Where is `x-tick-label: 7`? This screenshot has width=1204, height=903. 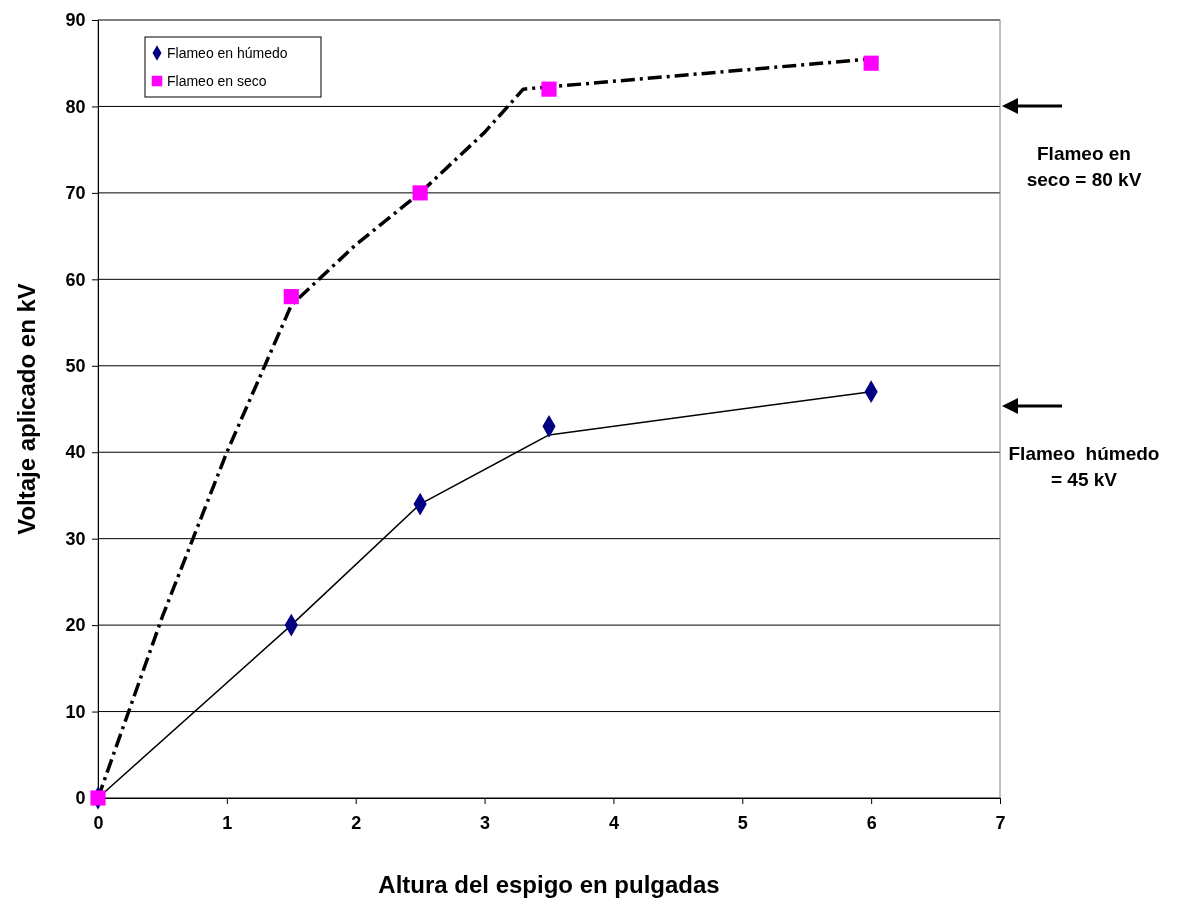
x-tick-label: 7 is located at coordinates (1000, 822).